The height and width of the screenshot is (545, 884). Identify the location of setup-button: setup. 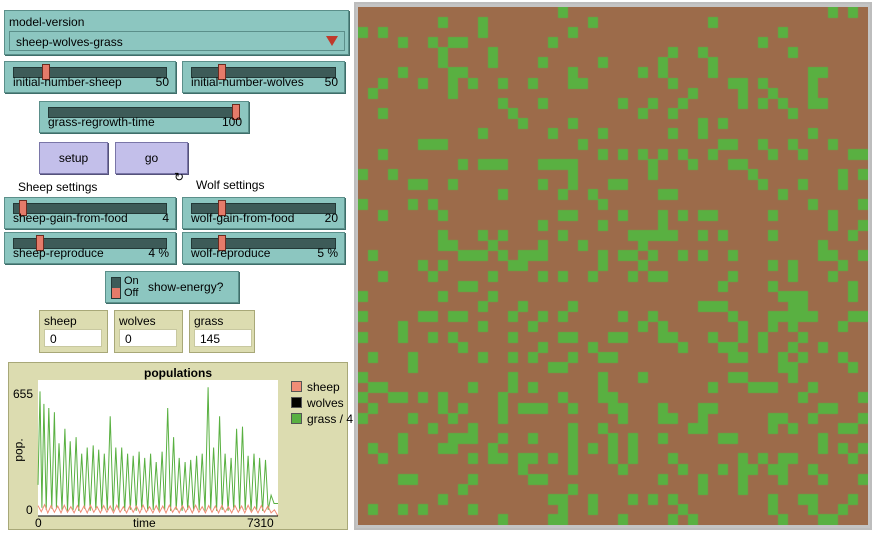
(73, 158).